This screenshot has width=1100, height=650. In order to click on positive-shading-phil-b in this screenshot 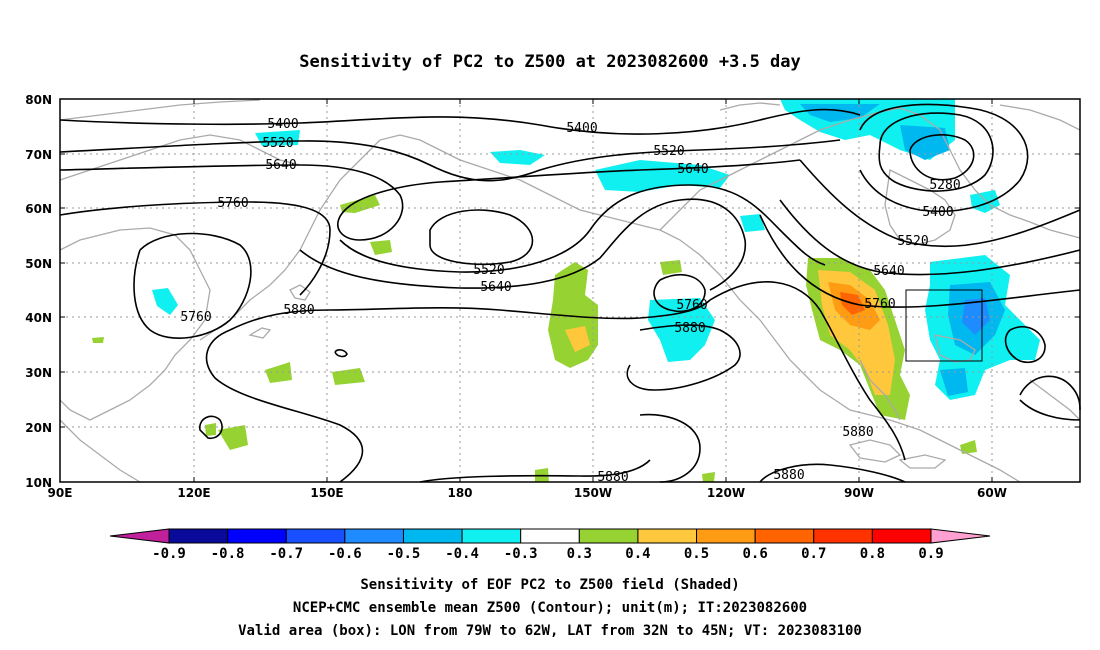, I will do `click(210, 429)`.